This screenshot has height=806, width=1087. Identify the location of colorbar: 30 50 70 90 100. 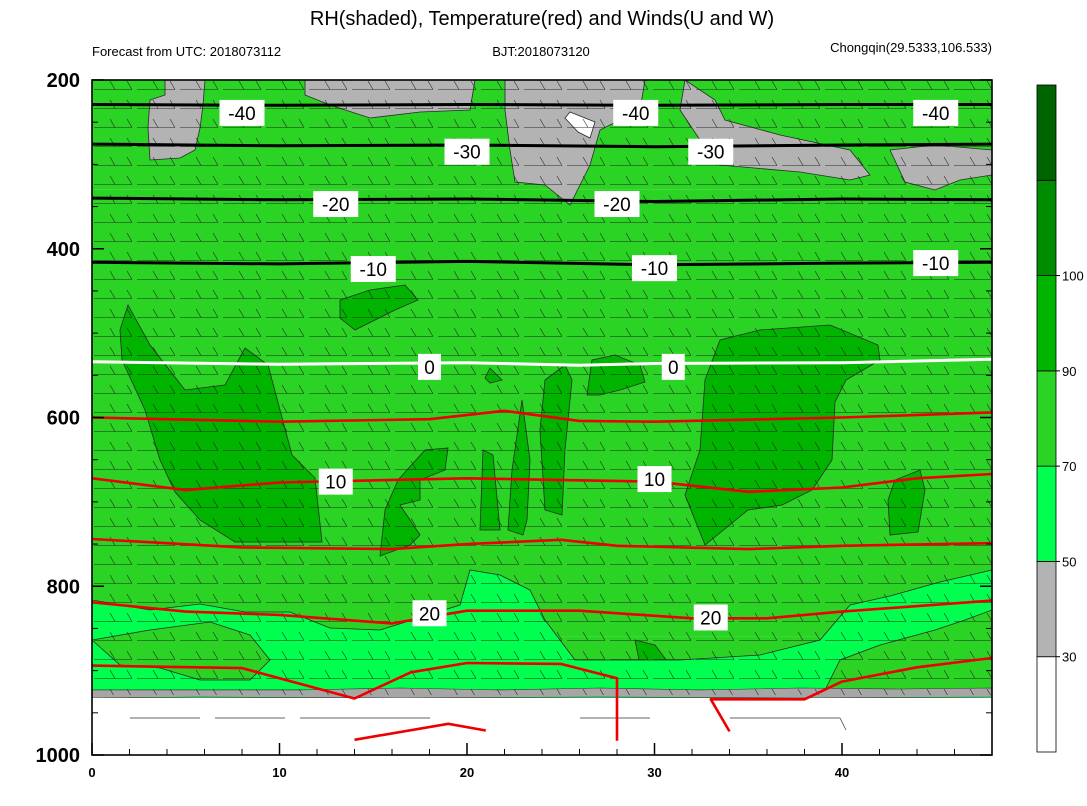
(1060, 418).